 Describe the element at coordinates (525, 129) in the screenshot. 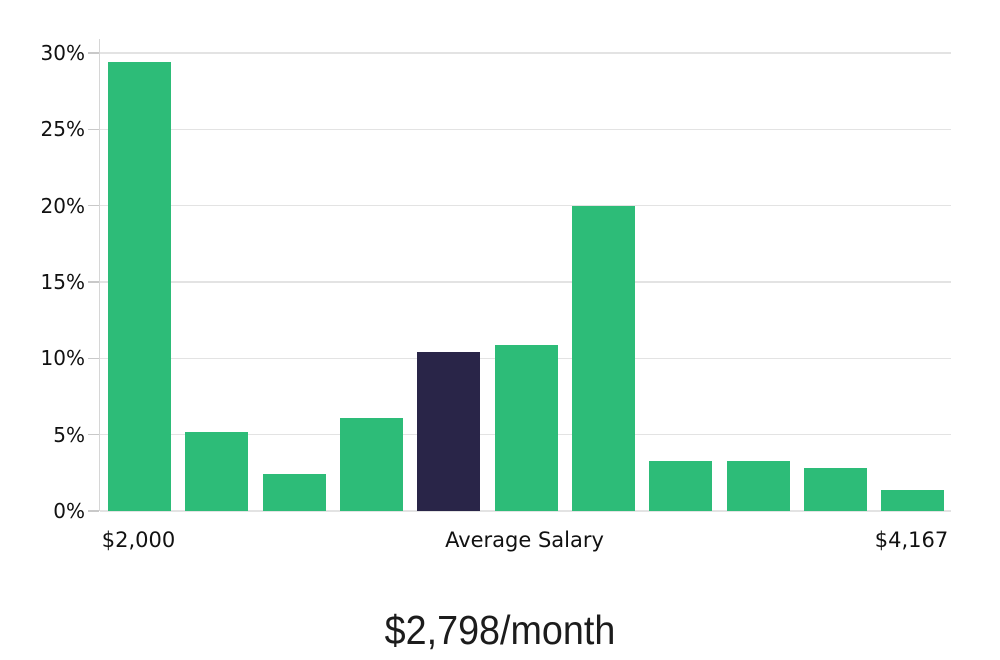

I see `gridline-25%` at that location.